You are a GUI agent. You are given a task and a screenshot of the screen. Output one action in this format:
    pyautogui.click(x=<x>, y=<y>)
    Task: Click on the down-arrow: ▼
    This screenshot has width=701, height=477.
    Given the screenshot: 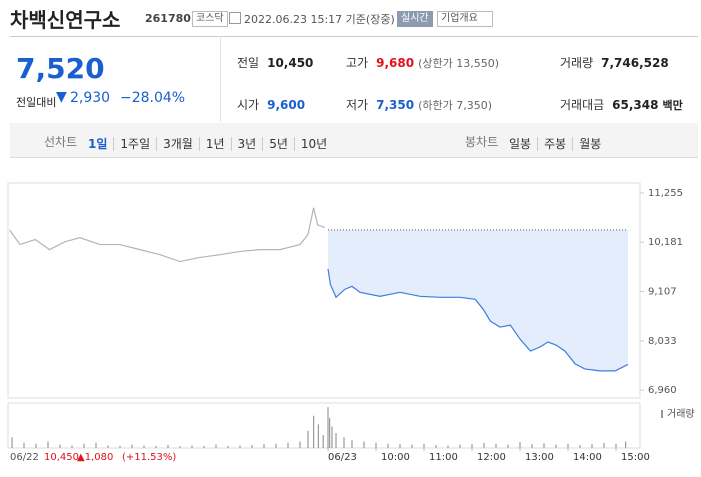 What is the action you would take?
    pyautogui.click(x=61, y=97)
    